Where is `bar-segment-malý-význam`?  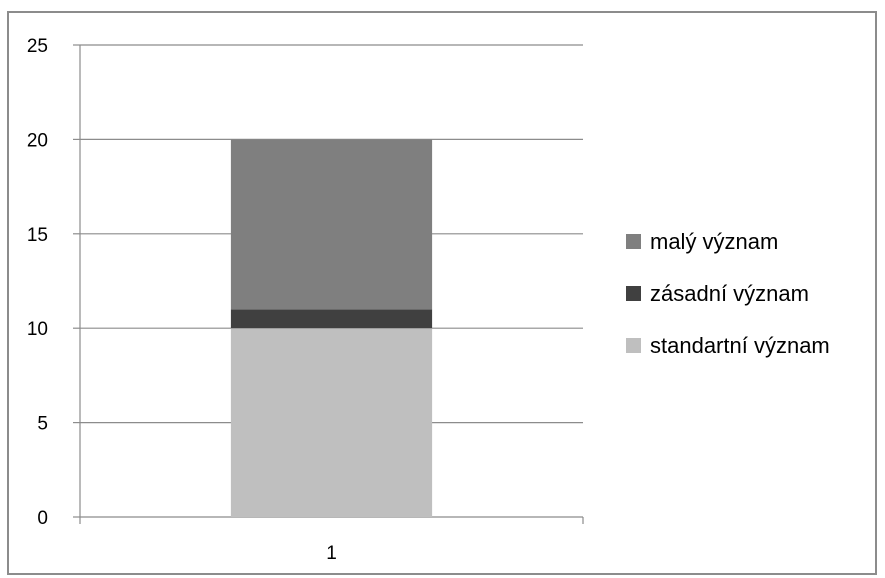 bar-segment-malý-význam is located at coordinates (331, 224).